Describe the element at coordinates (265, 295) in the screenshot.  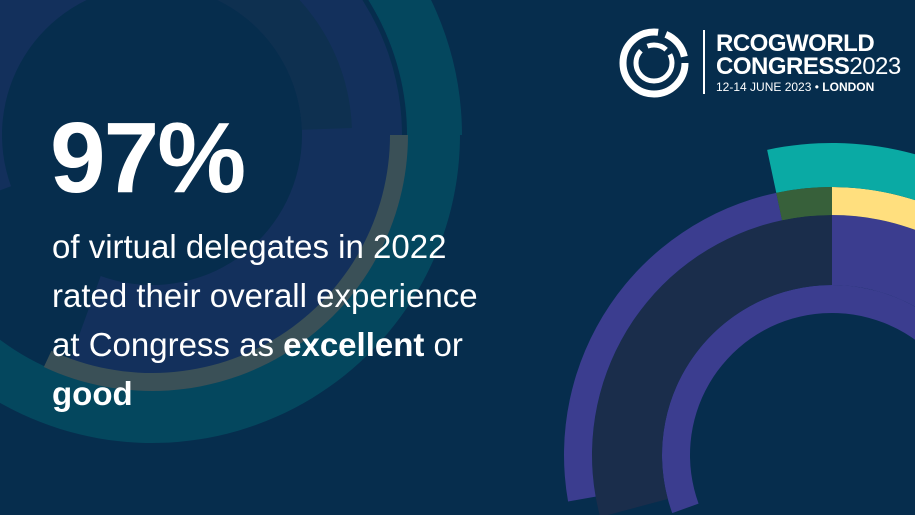
I see `description-line-2: rated their overall experience` at that location.